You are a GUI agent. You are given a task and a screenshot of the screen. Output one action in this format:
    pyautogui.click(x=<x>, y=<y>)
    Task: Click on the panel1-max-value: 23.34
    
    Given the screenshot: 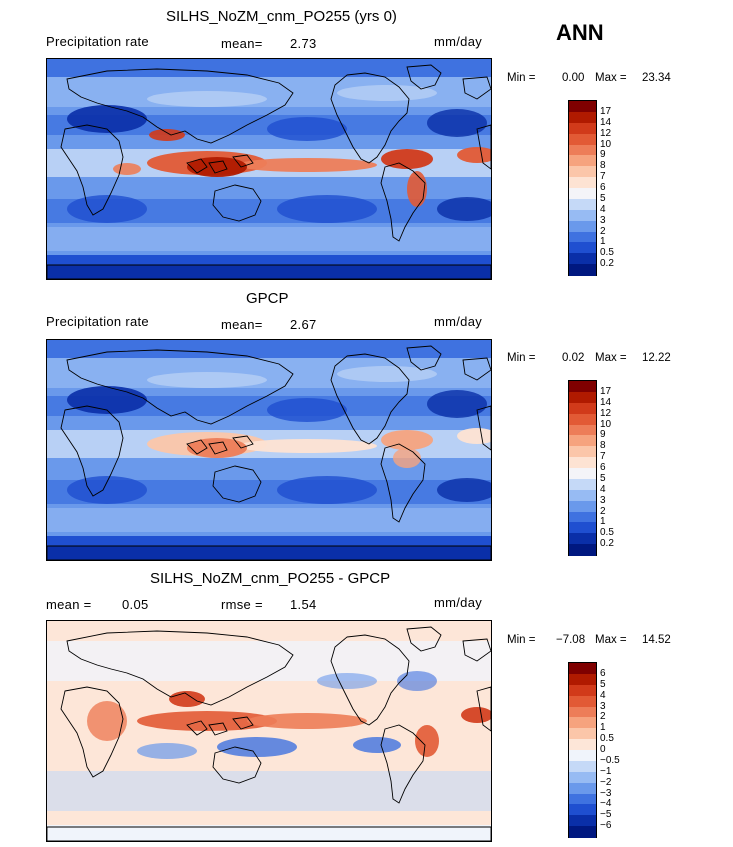 What is the action you would take?
    pyautogui.click(x=656, y=78)
    